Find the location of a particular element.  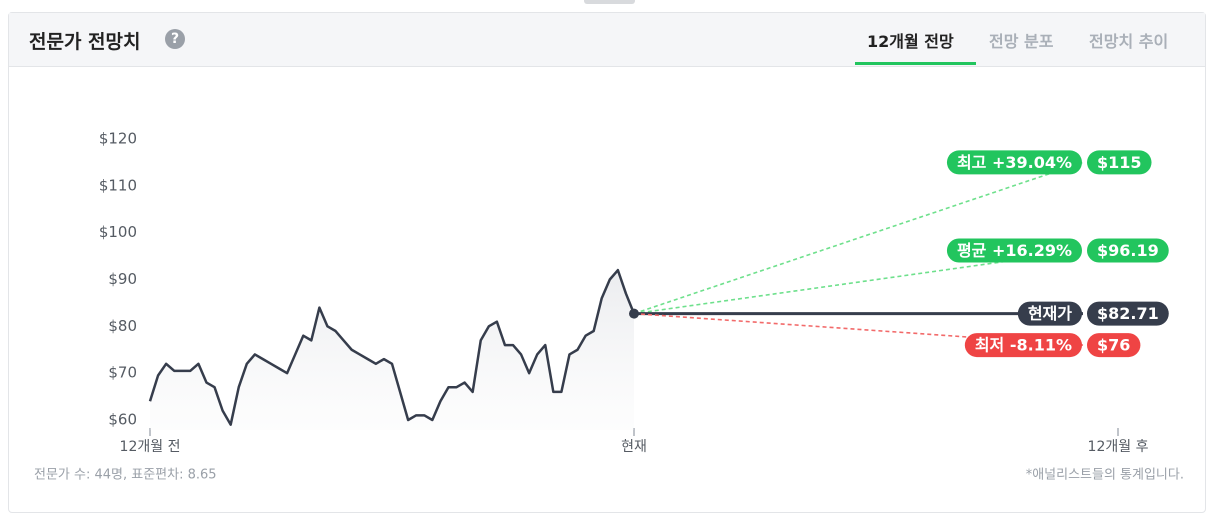

x-tick-label: 현재 is located at coordinates (634, 447).